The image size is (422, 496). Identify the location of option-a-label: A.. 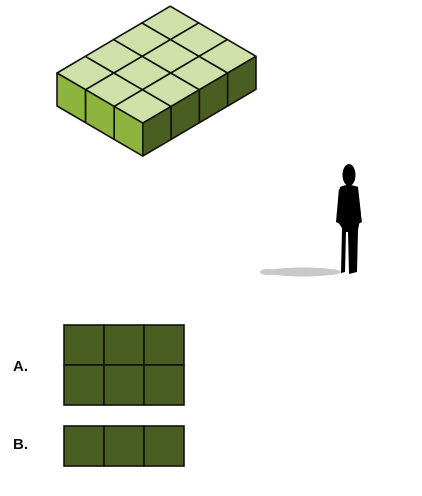
(20, 366).